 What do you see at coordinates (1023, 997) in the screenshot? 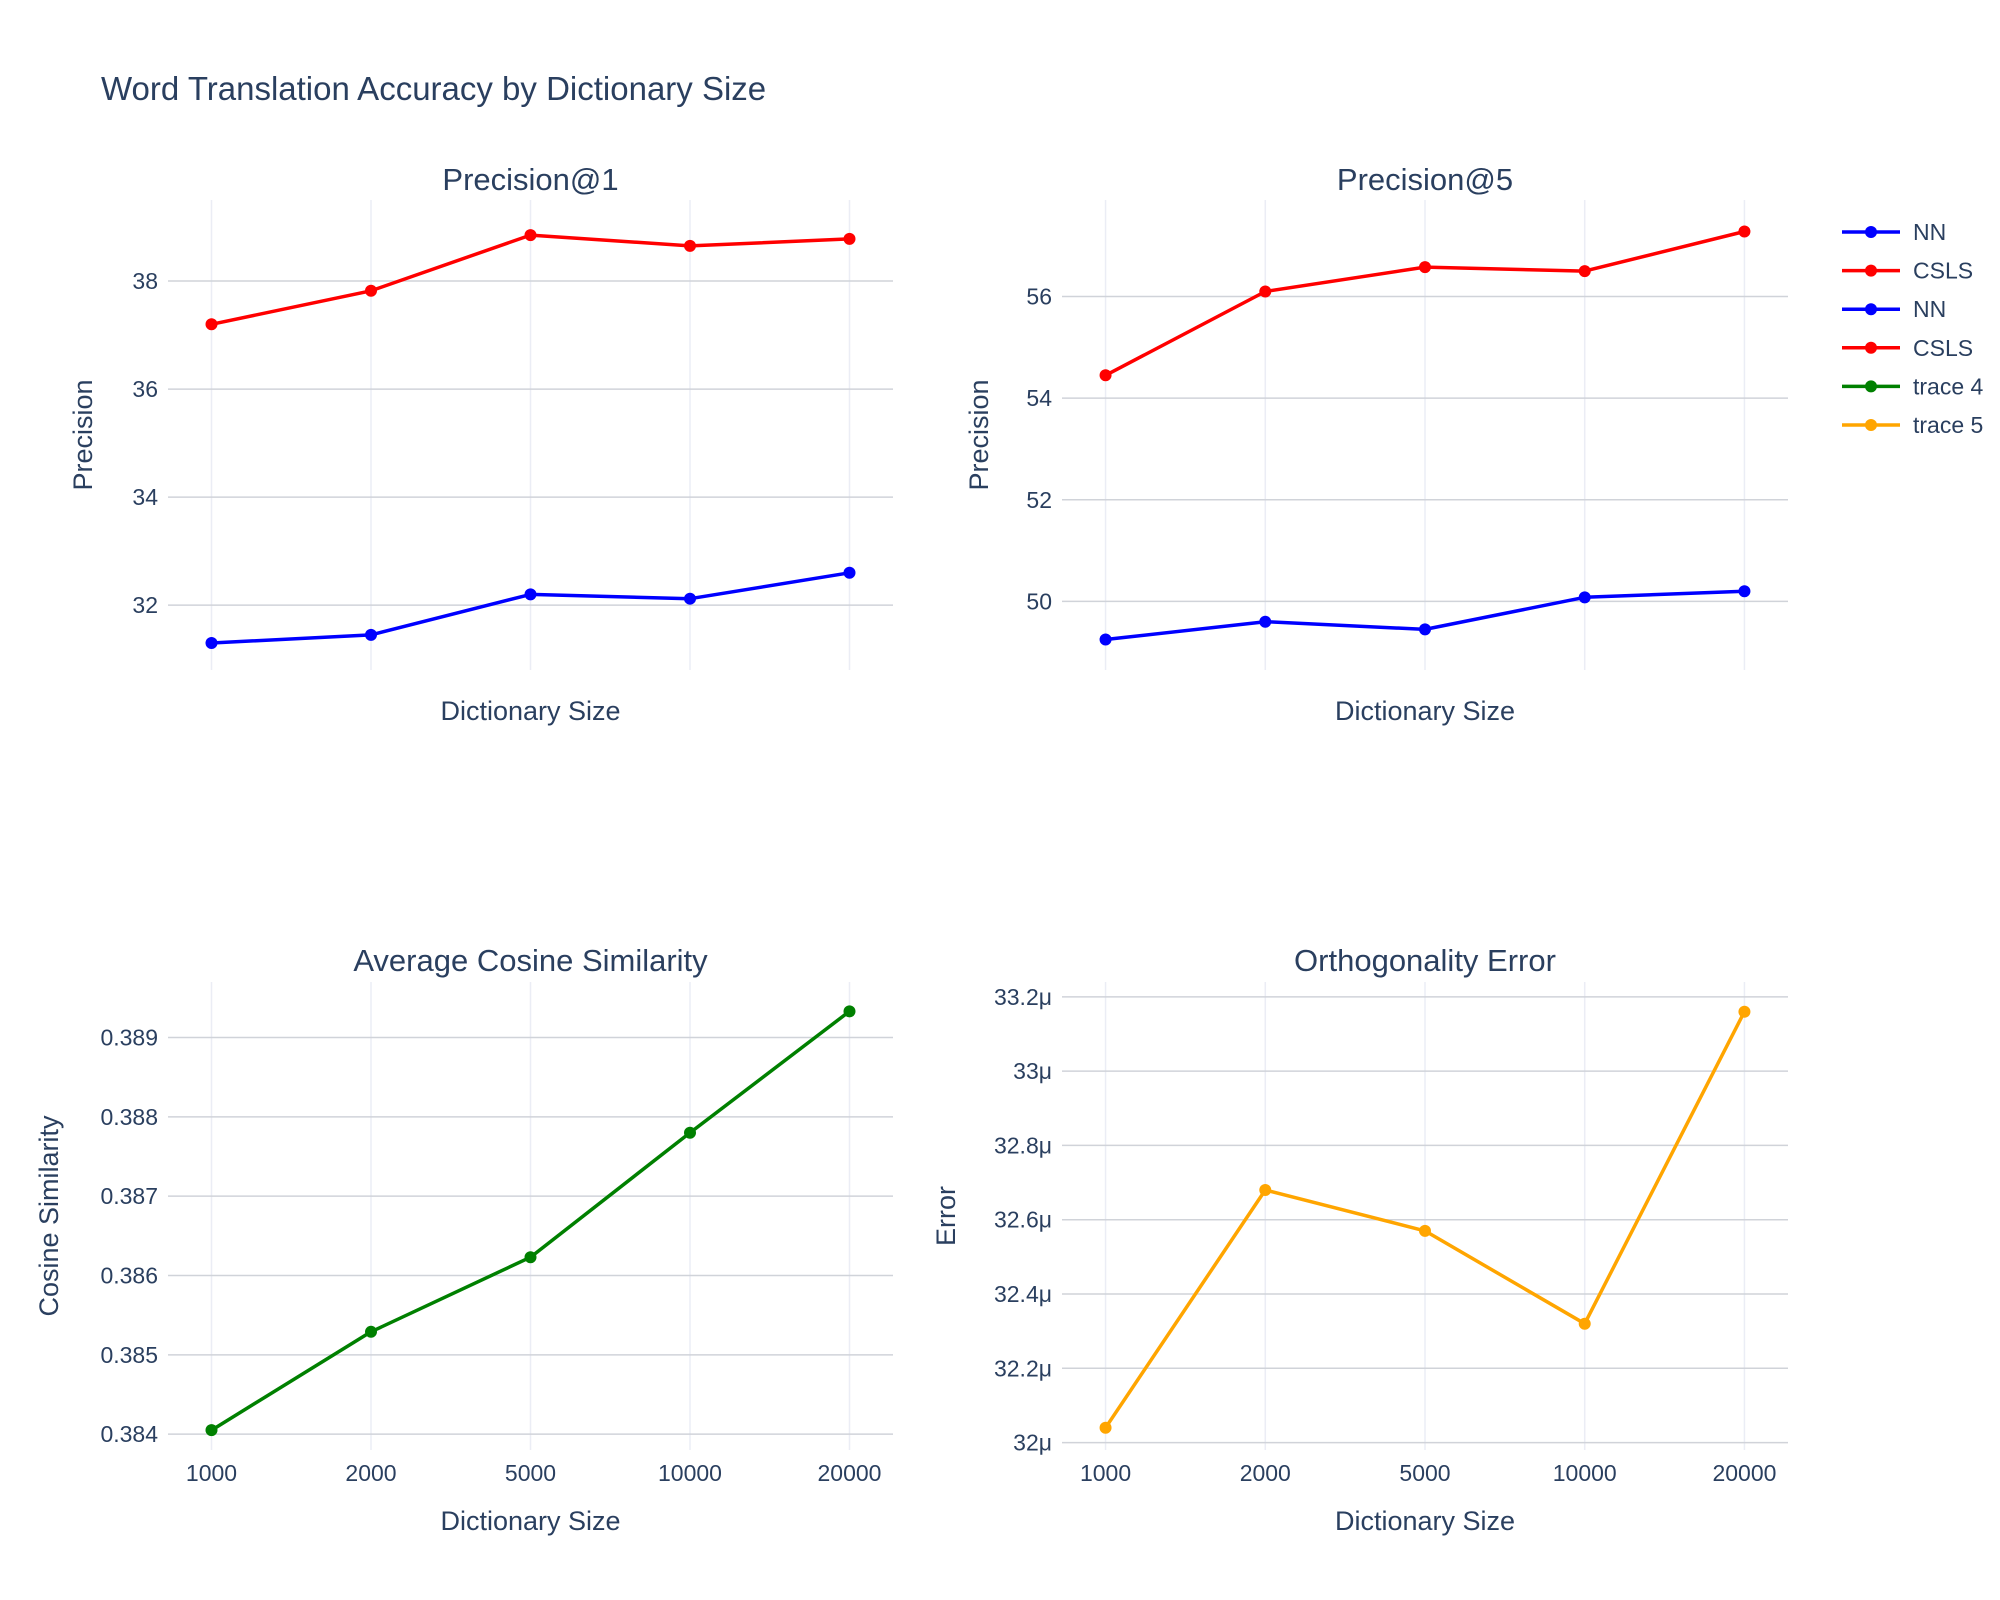
I see `y-tick-label: 33.2μ` at bounding box center [1023, 997].